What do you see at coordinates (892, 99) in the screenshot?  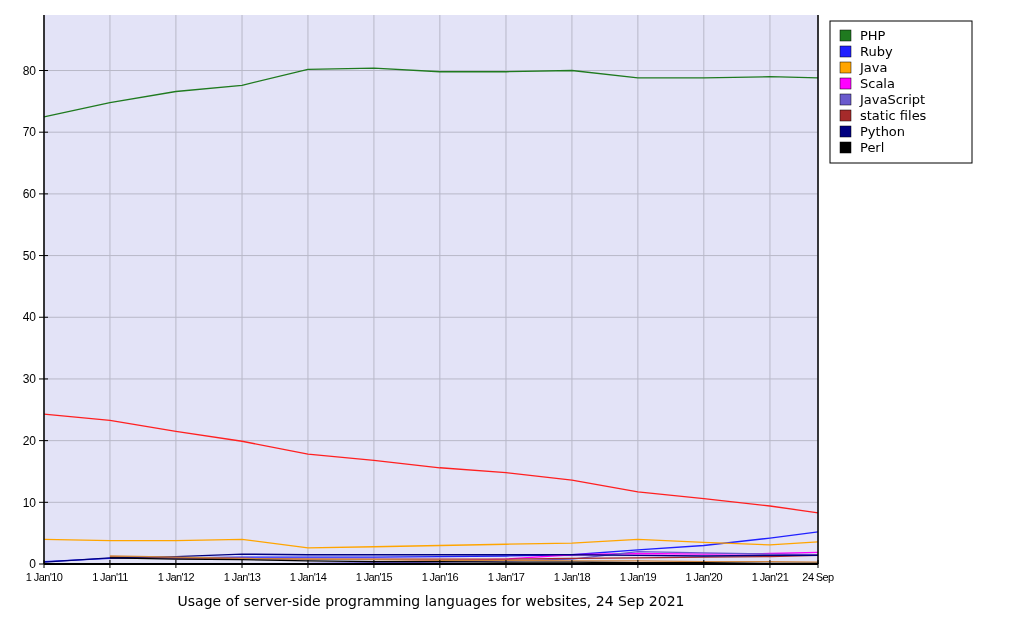 I see `legend-label: JavaScript` at bounding box center [892, 99].